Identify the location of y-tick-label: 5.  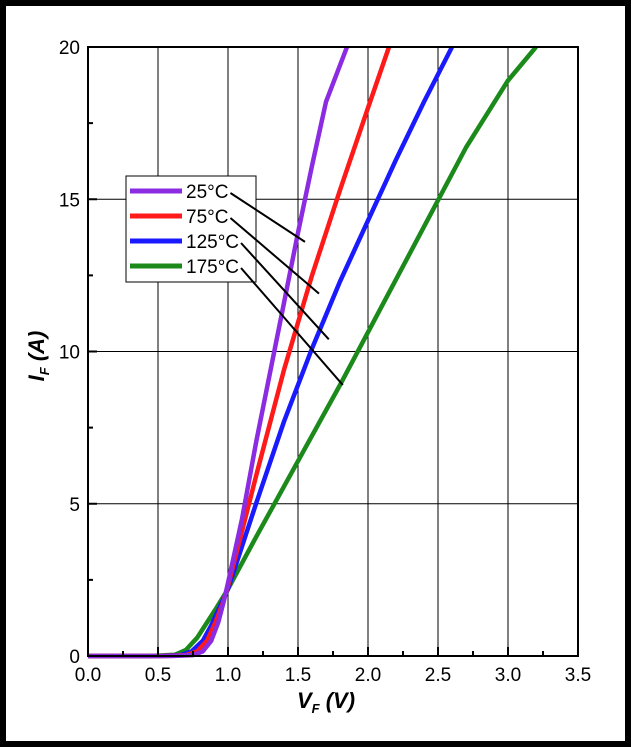
(74, 505).